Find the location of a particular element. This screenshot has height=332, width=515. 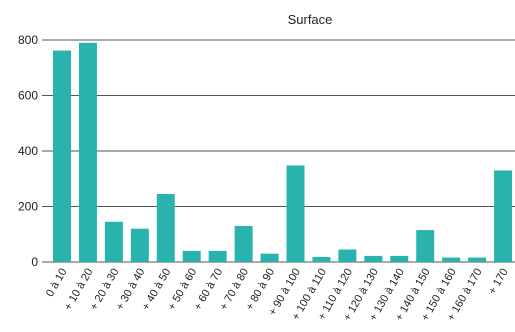

y-axis-ticks: 0 200 400 600 800 is located at coordinates (28, 151).